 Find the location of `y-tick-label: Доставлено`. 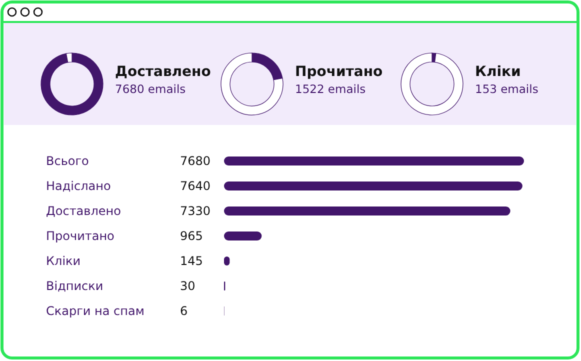

y-tick-label: Доставлено is located at coordinates (83, 211).